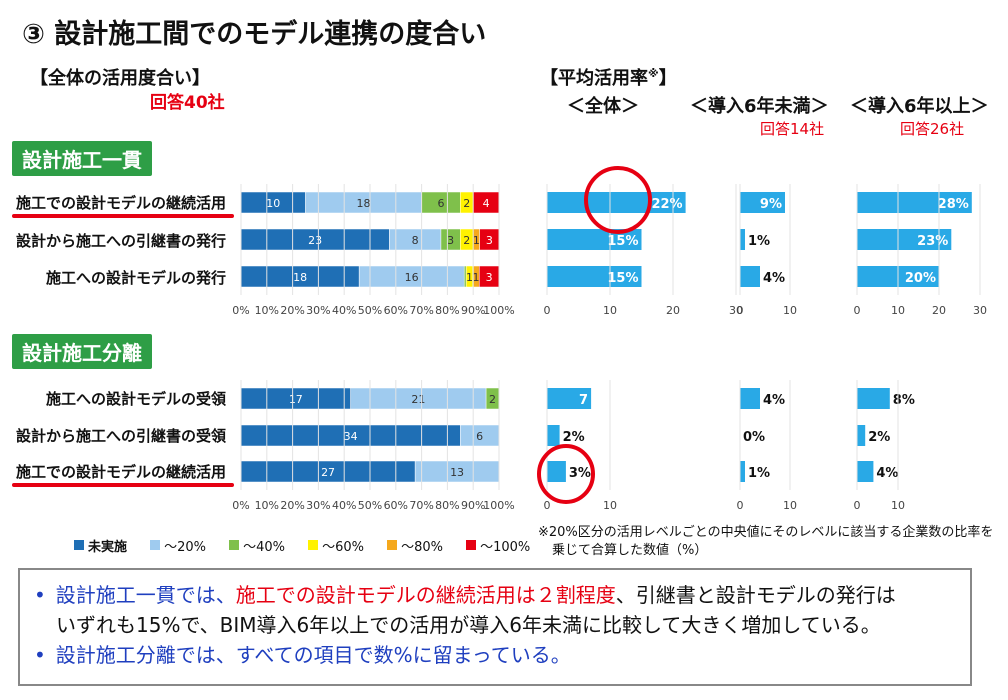 The image size is (1008, 700). I want to click on x-tick-label: 20, so click(673, 310).